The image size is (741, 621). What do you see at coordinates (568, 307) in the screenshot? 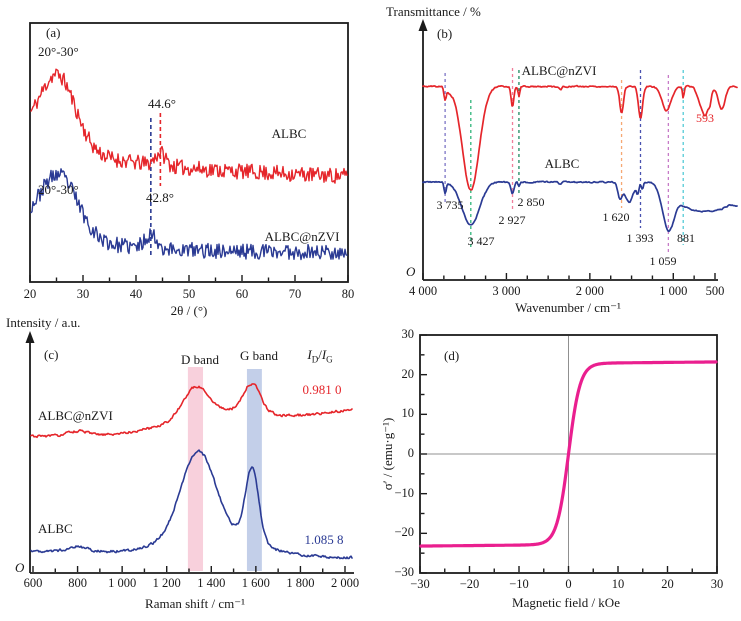
I see `ftir-xaxis-title: Wavenumber / cm⁻¹` at bounding box center [568, 307].